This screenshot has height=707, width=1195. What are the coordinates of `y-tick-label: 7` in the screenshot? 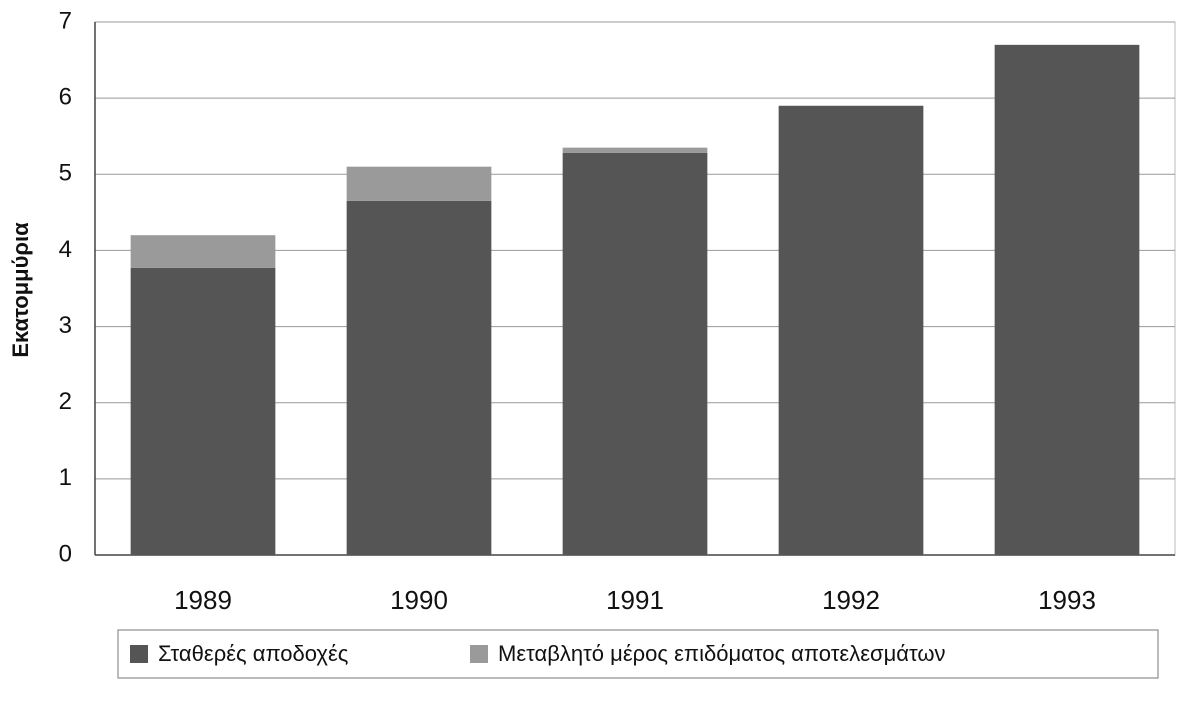 It's located at (65, 20).